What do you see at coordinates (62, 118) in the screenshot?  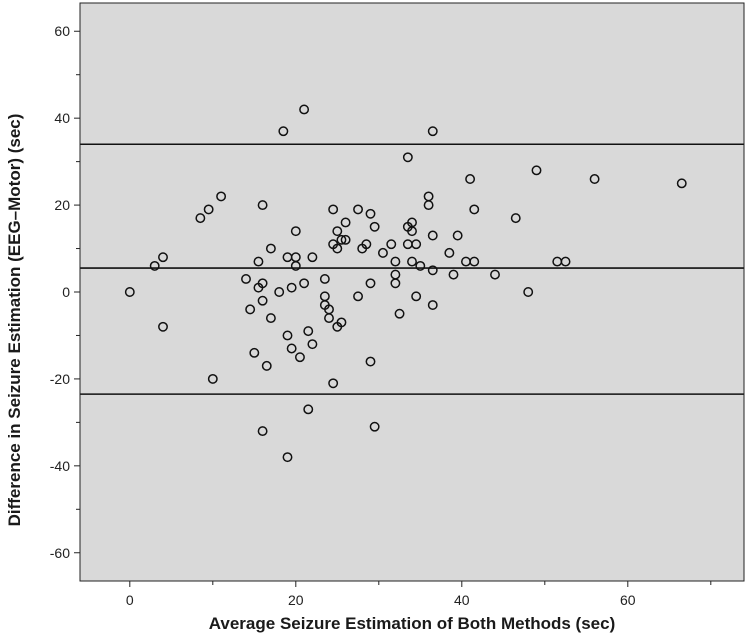 I see `y-tick-label: 40` at bounding box center [62, 118].